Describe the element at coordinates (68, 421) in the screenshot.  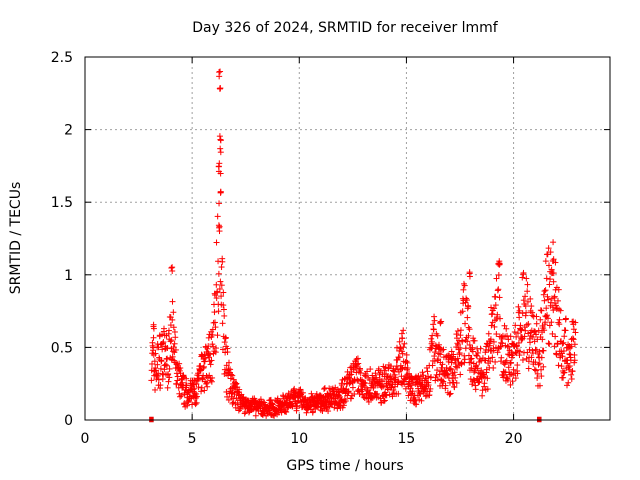
I see `y-tick-label: 0` at that location.